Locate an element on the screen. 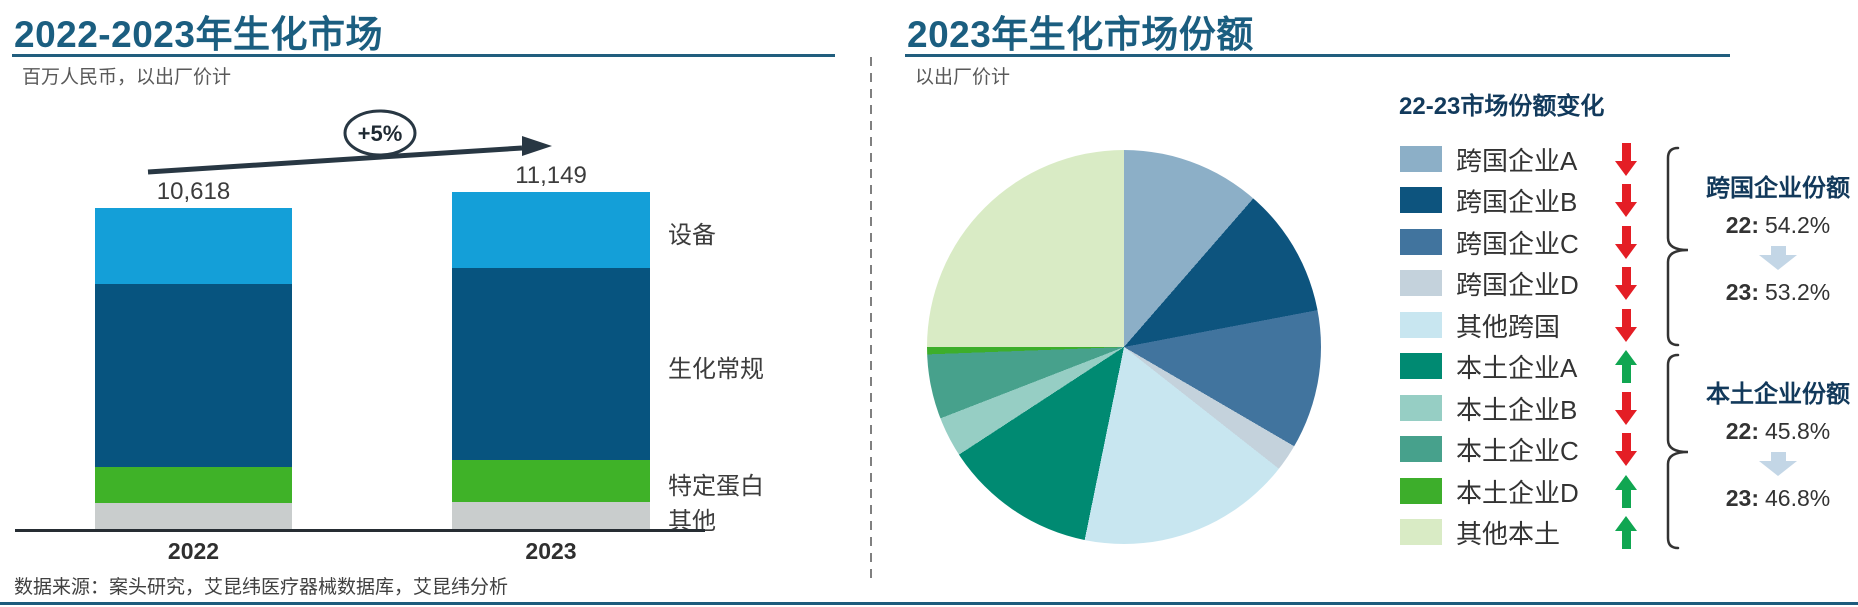 The height and width of the screenshot is (607, 1858). legend-row: 其他本土 is located at coordinates (1518, 532).